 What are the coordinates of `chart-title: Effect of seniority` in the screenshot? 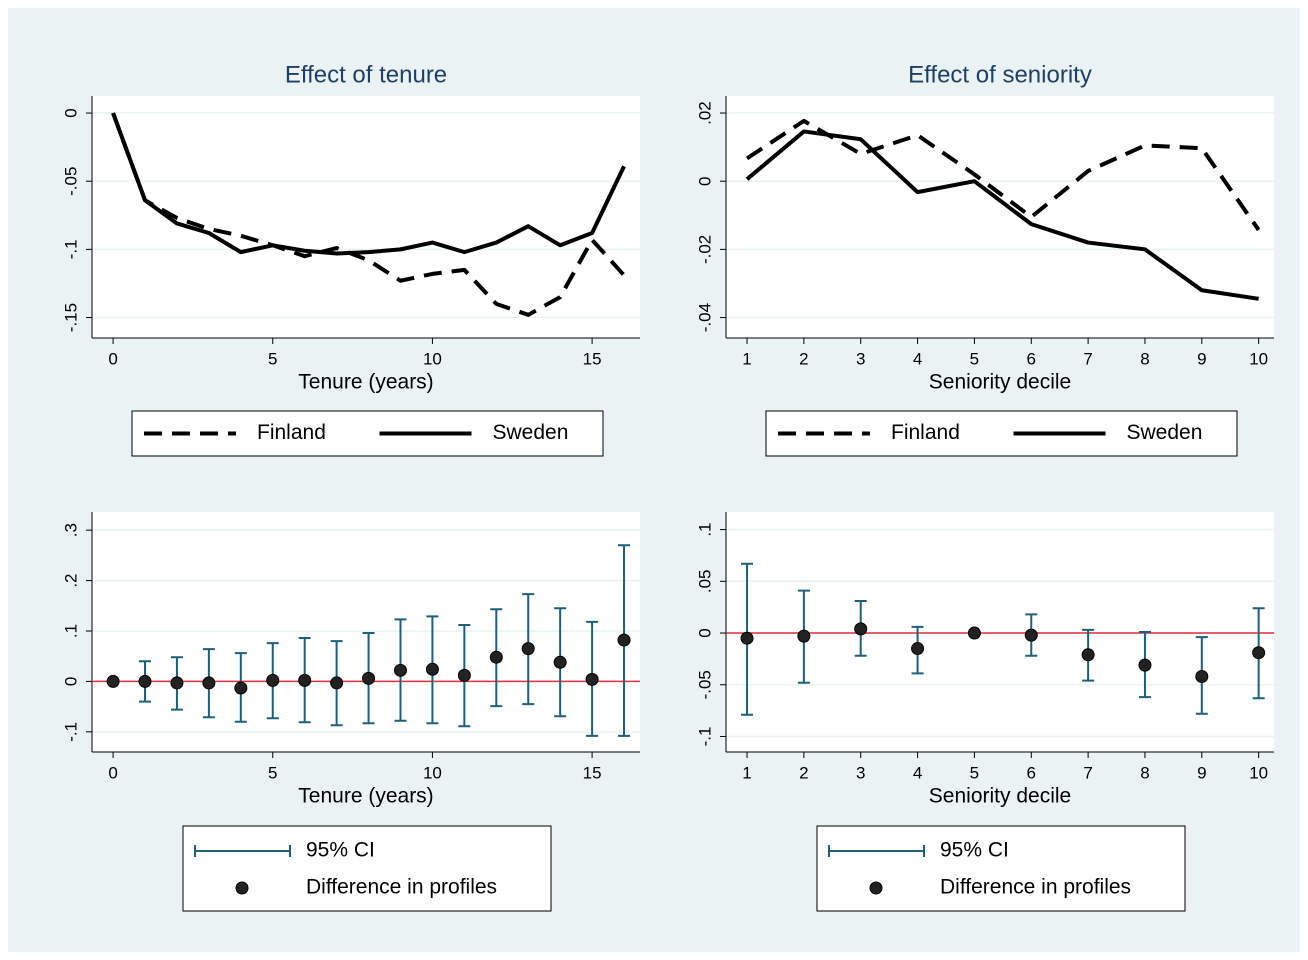 It's located at (1000, 74).